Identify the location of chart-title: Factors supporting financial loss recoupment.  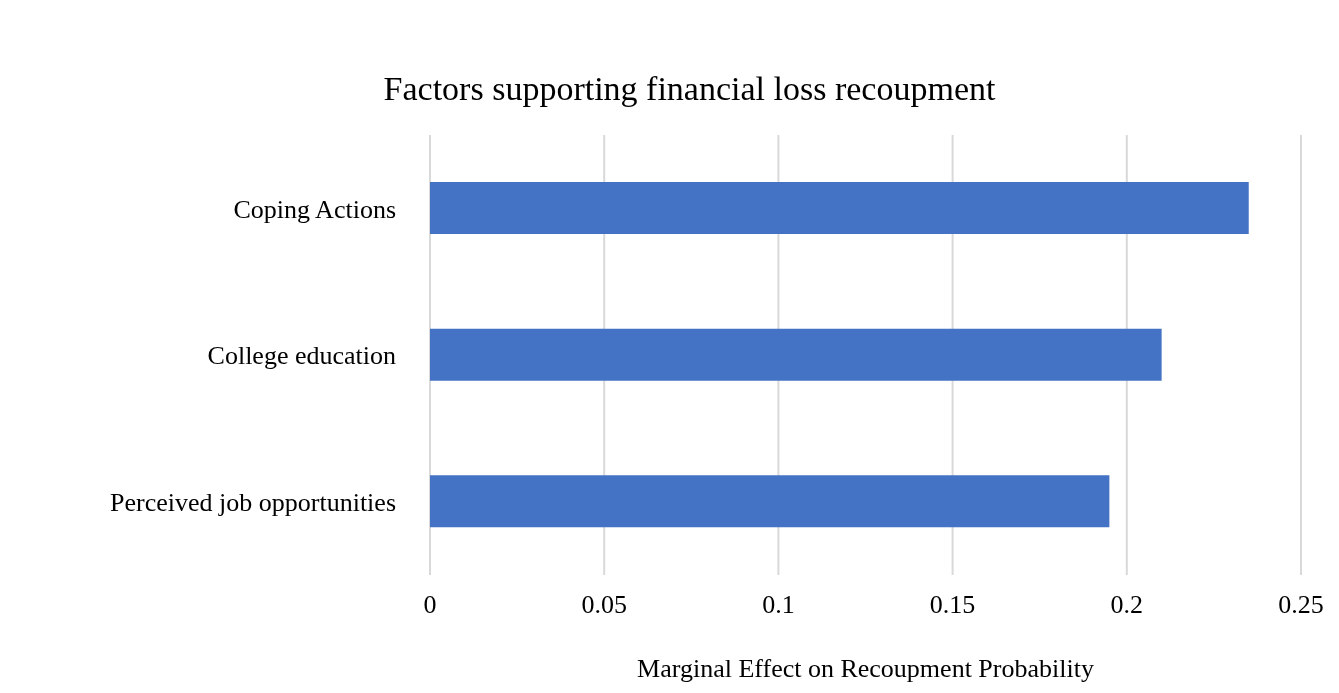
(689, 89).